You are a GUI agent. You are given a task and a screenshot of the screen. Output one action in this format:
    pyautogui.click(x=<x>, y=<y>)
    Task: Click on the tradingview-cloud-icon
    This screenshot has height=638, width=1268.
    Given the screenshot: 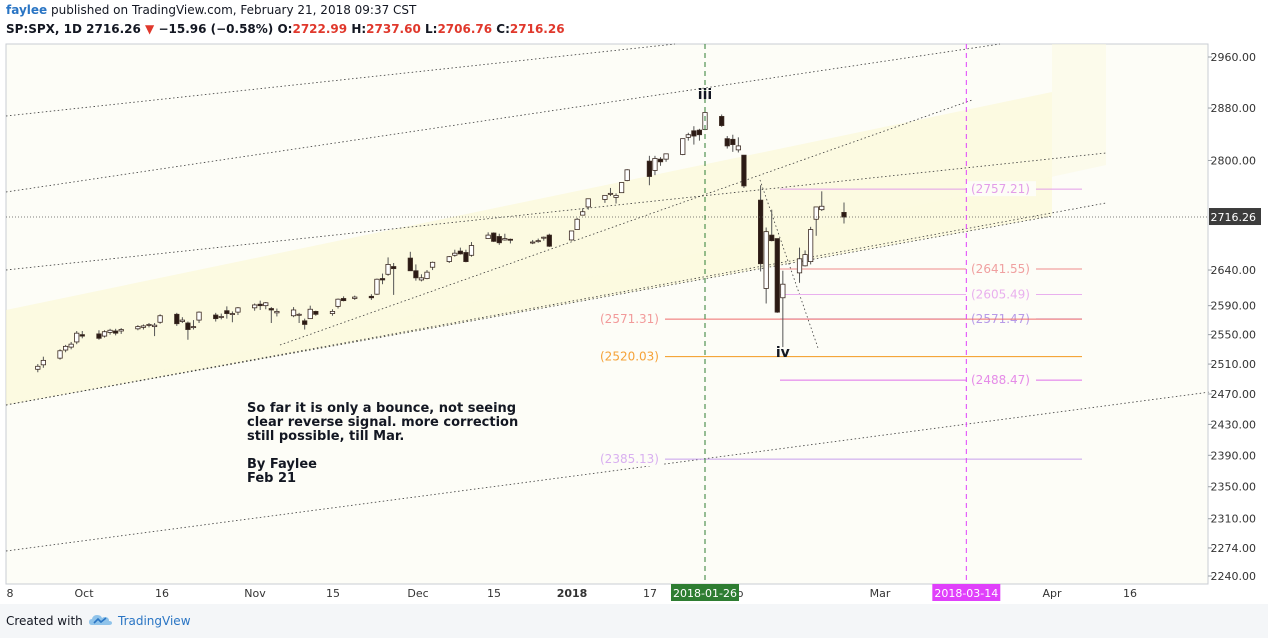 What is the action you would take?
    pyautogui.click(x=101, y=620)
    